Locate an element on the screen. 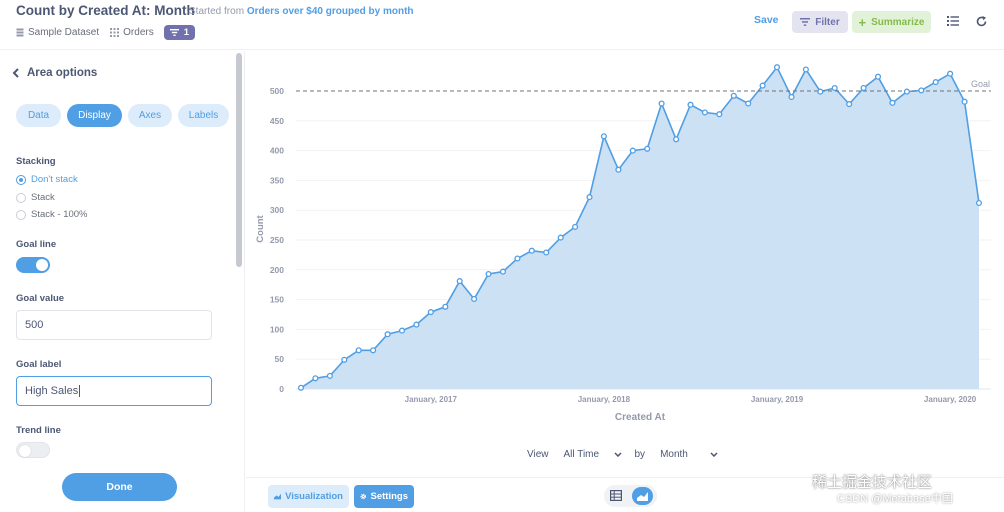 The width and height of the screenshot is (1004, 512). visualization-button: Visualization is located at coordinates (308, 496).